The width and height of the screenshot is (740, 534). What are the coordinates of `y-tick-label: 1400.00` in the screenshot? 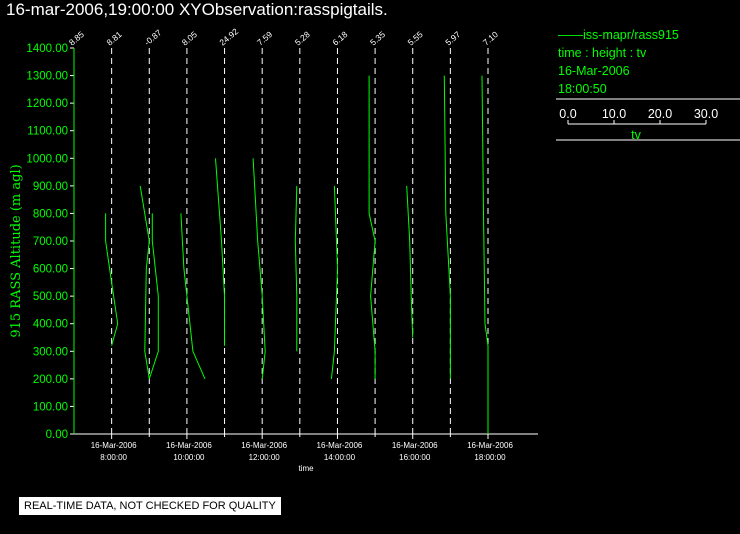 It's located at (47, 49).